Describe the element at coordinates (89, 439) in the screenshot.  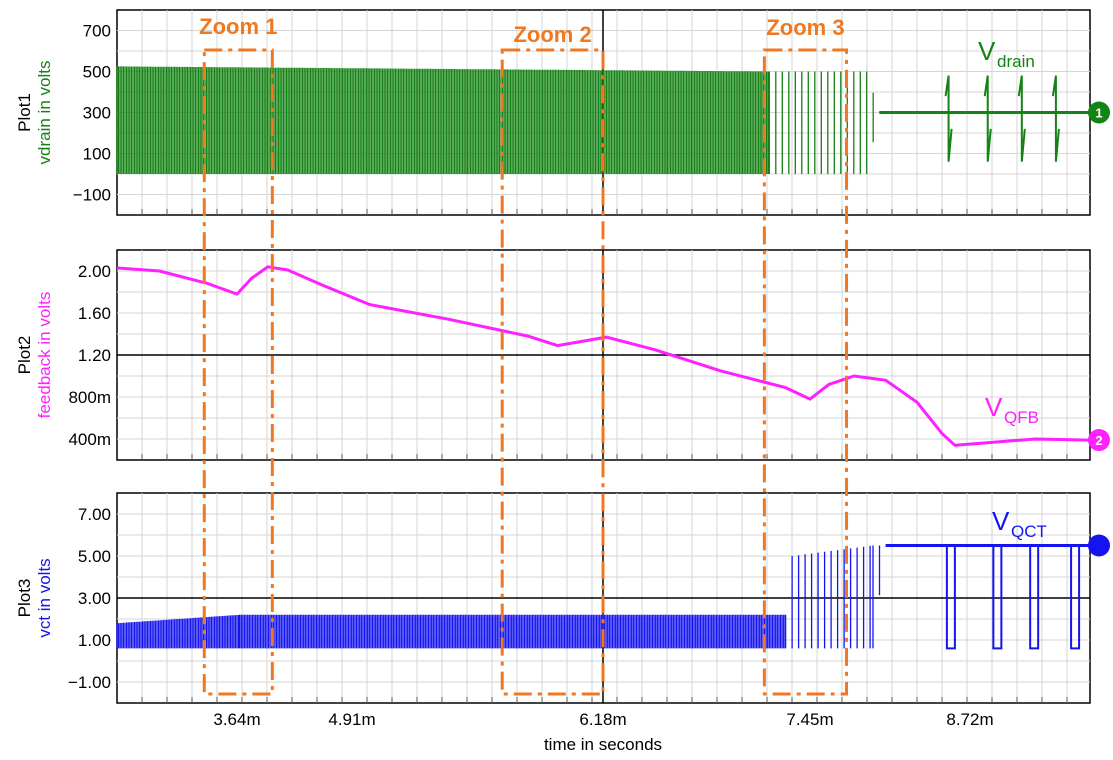
I see `y-tick-label: 400m` at that location.